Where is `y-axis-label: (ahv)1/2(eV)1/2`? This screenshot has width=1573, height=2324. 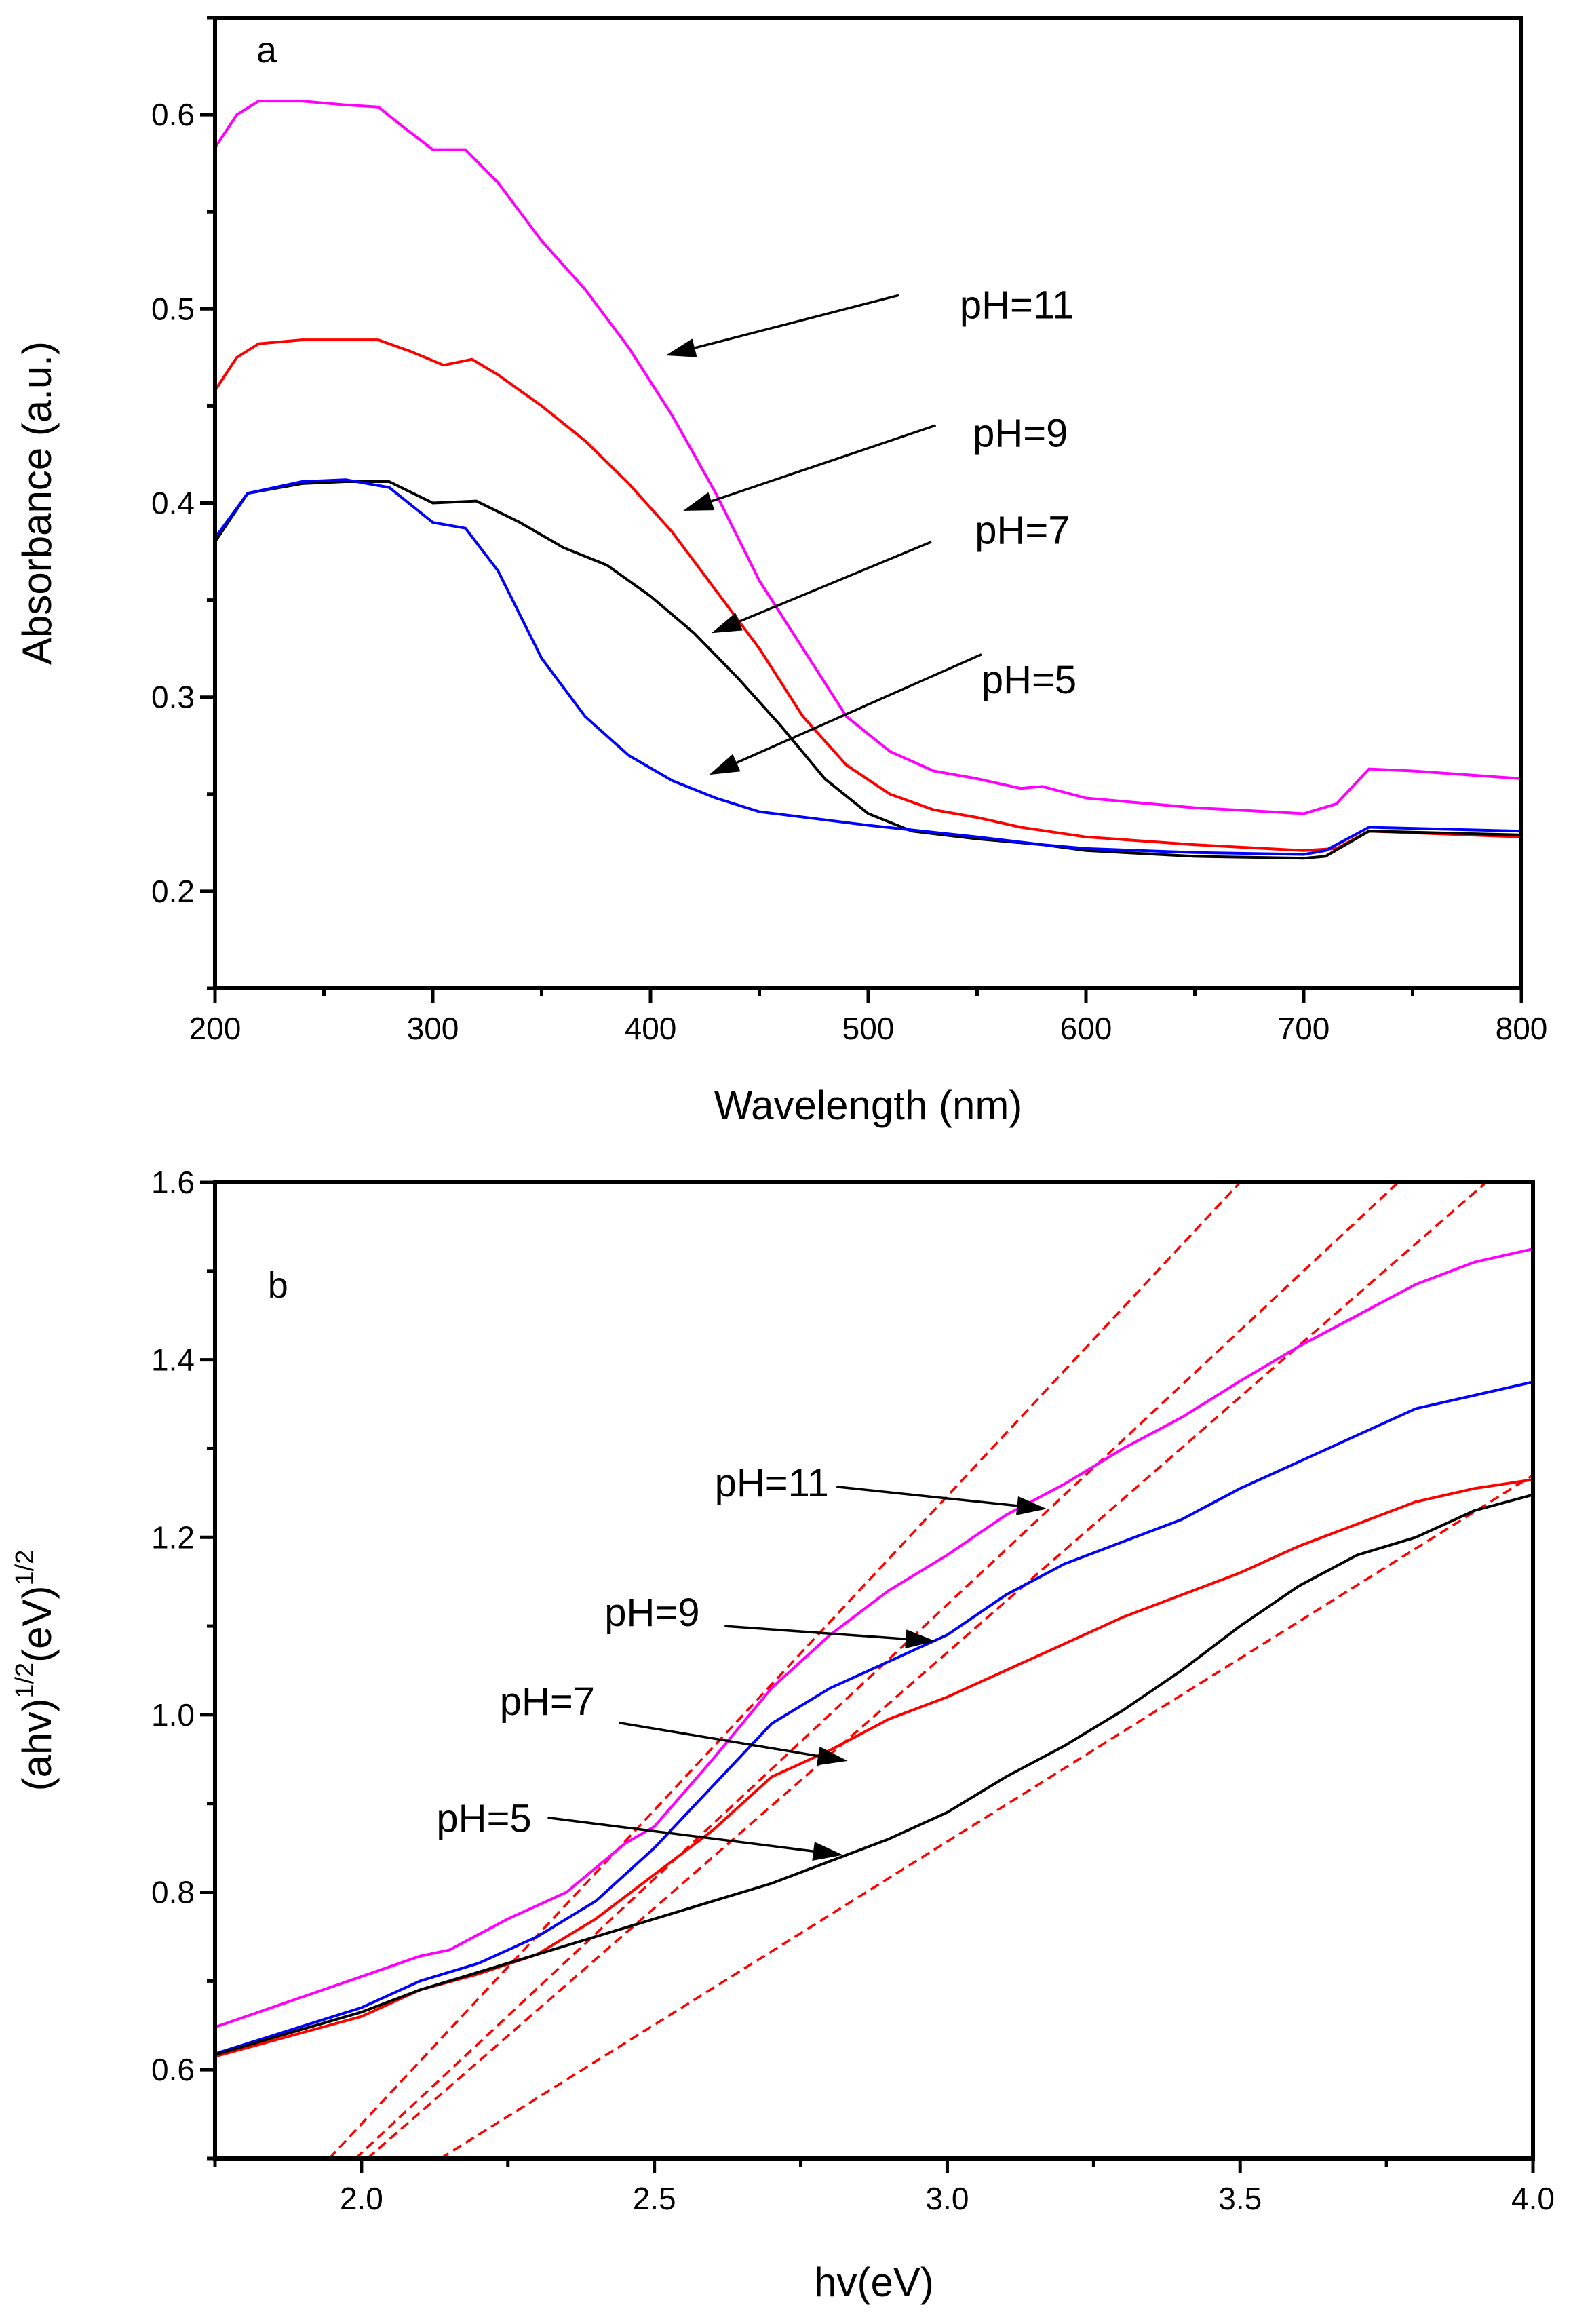
y-axis-label: (ahv)1/2(eV)1/2 is located at coordinates (35, 1671).